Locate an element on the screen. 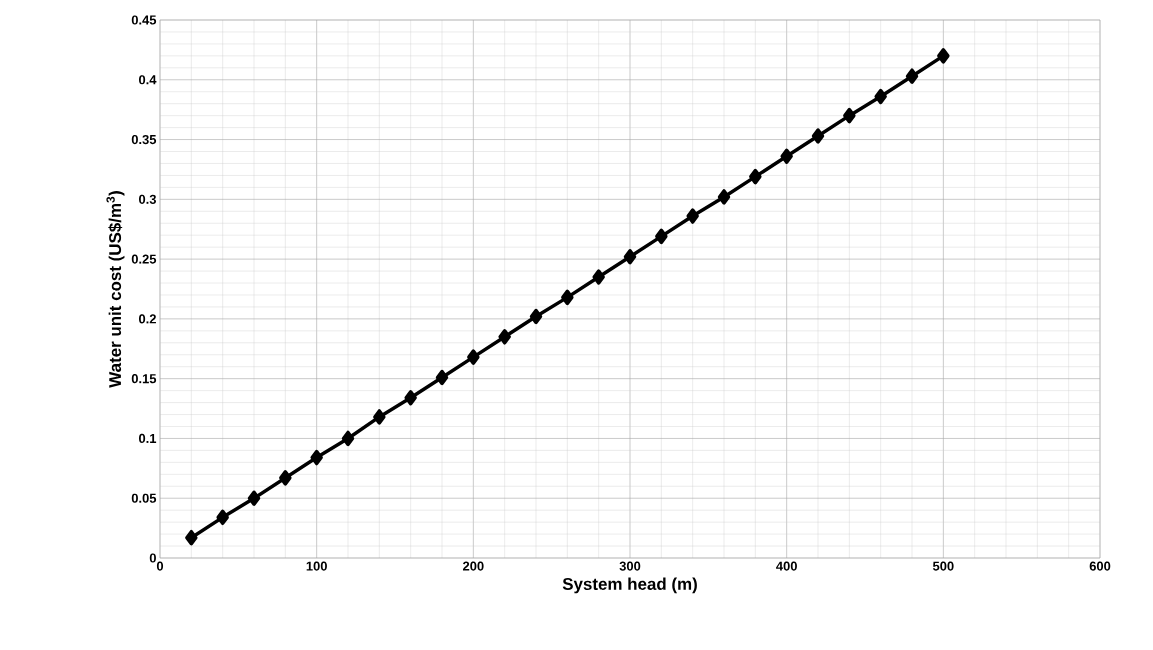  y-tick-label: 0.25 is located at coordinates (144, 259).